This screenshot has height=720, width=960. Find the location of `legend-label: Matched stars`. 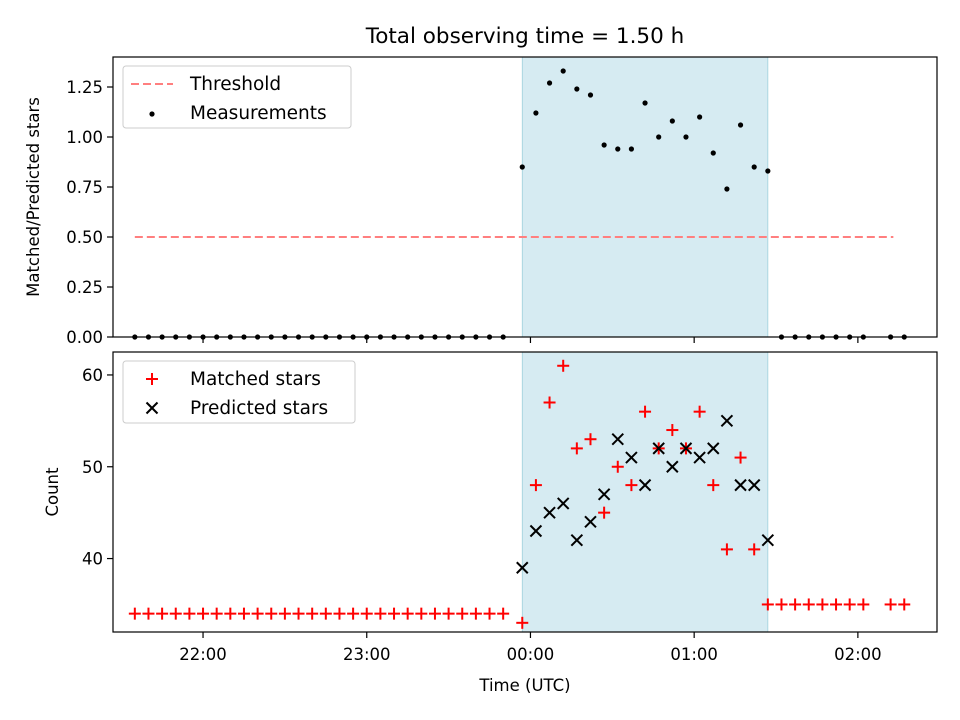

legend-label: Matched stars is located at coordinates (255, 379).